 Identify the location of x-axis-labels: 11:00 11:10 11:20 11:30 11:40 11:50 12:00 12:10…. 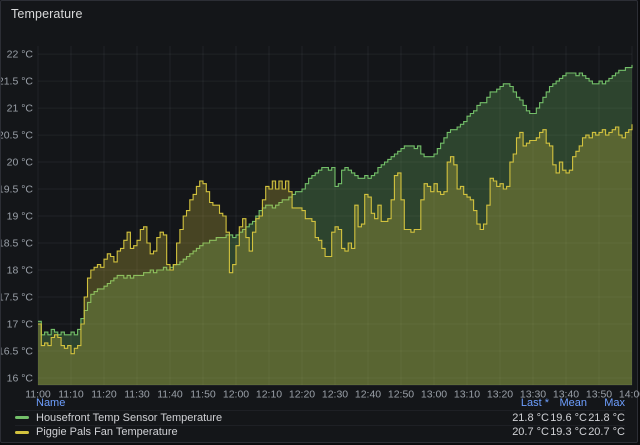
(332, 395).